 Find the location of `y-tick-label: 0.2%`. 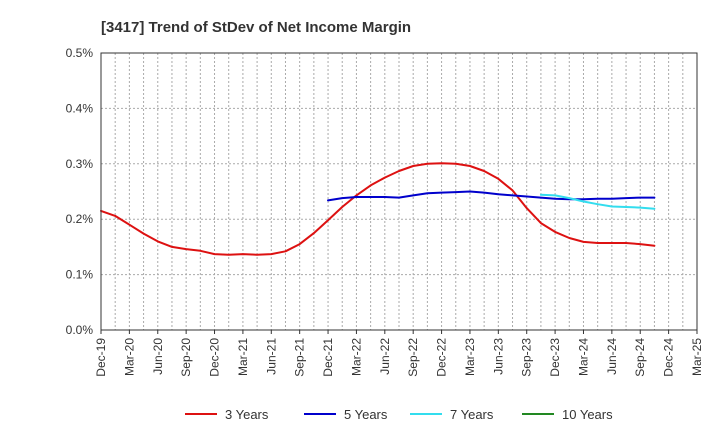

y-tick-label: 0.2% is located at coordinates (80, 219).